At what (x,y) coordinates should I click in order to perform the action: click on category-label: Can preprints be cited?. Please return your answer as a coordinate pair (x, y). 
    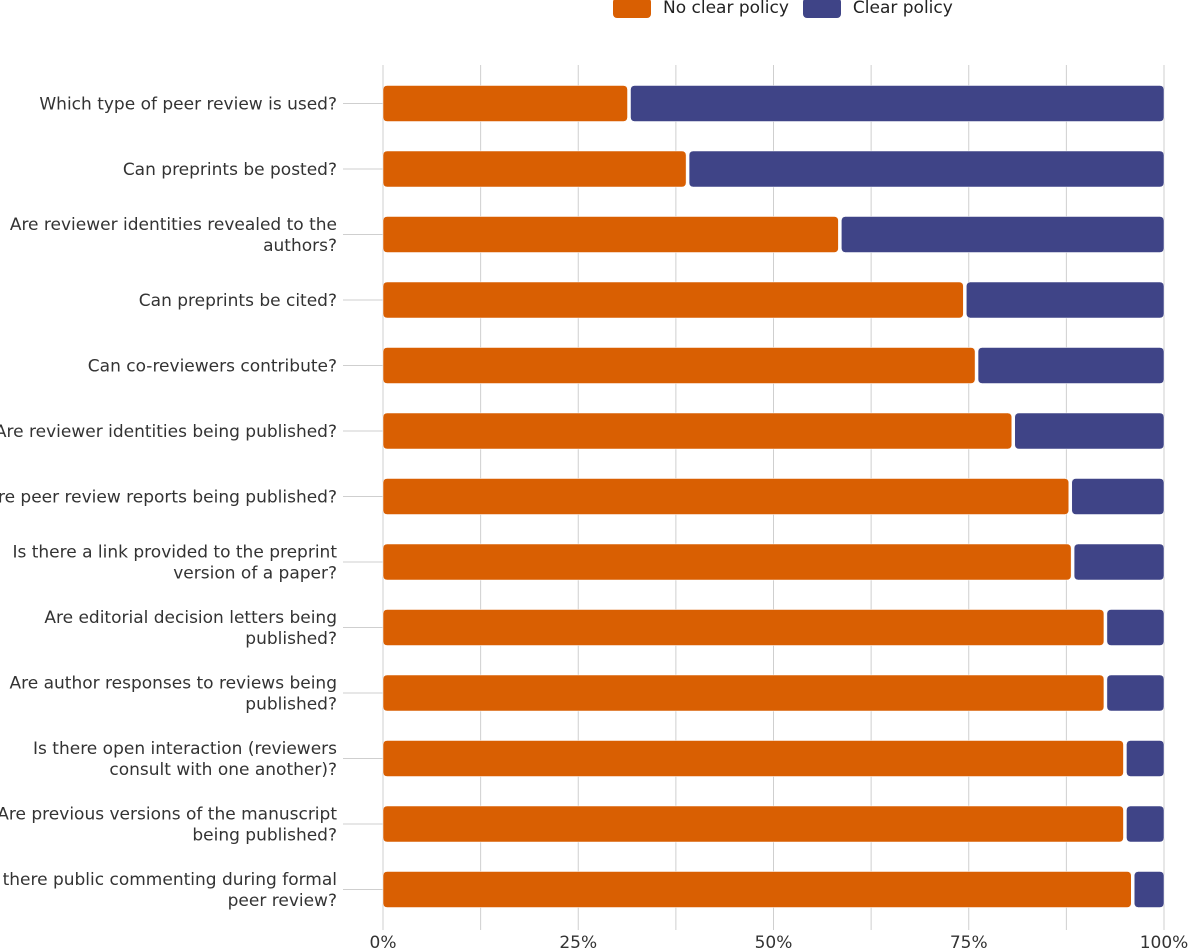
    Looking at the image, I should click on (238, 301).